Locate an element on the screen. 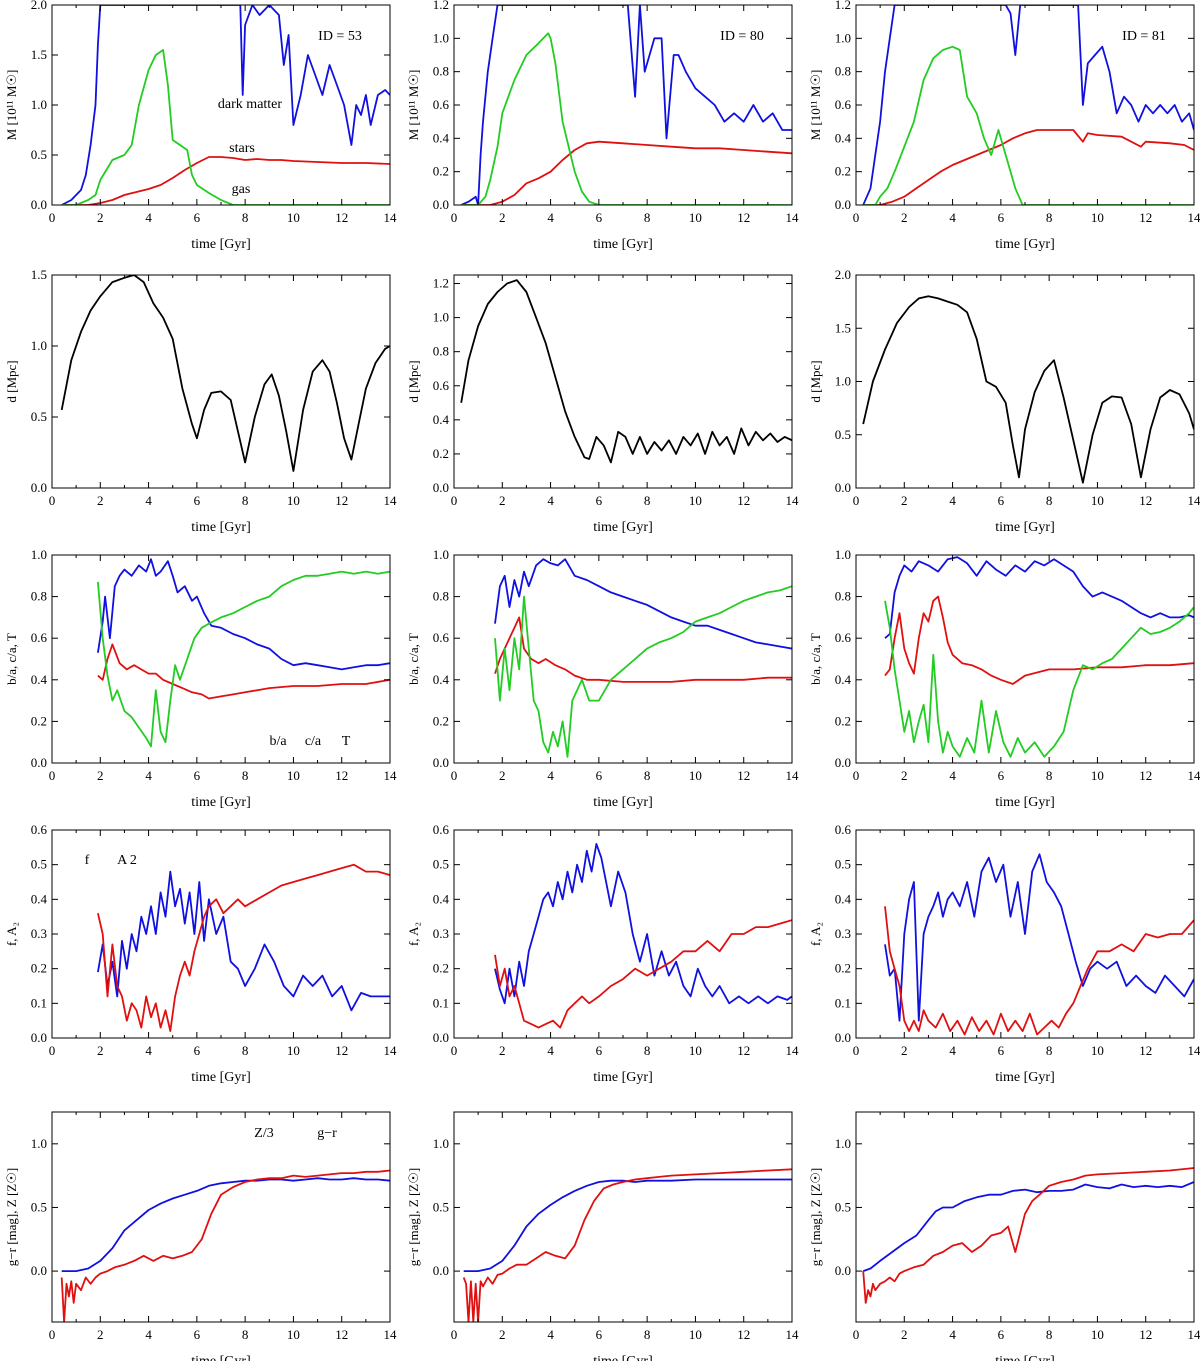 Image resolution: width=1200 pixels, height=1361 pixels. y-axis-label: g−r [mag], Z [Z☉] is located at coordinates (11, 1217).